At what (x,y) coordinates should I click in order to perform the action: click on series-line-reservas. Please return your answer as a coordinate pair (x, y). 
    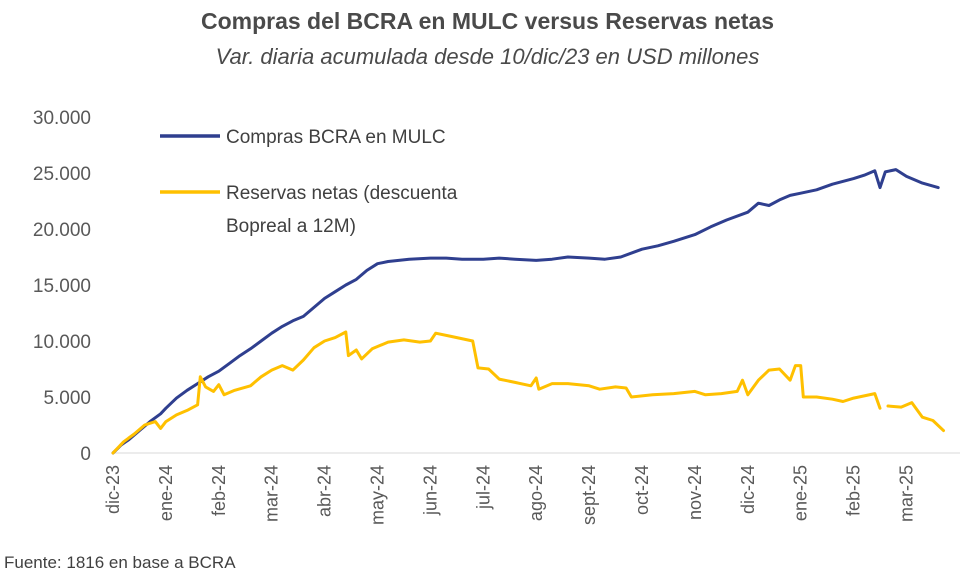
    Looking at the image, I should click on (915, 417).